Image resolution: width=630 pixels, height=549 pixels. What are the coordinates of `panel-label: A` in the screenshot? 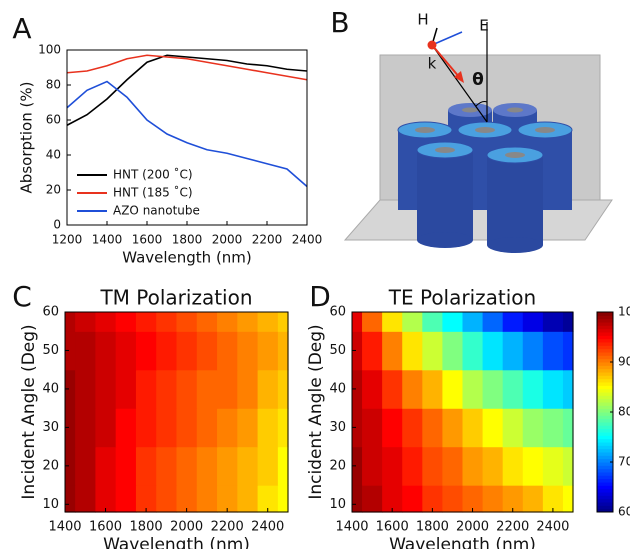 It's located at (21, 28).